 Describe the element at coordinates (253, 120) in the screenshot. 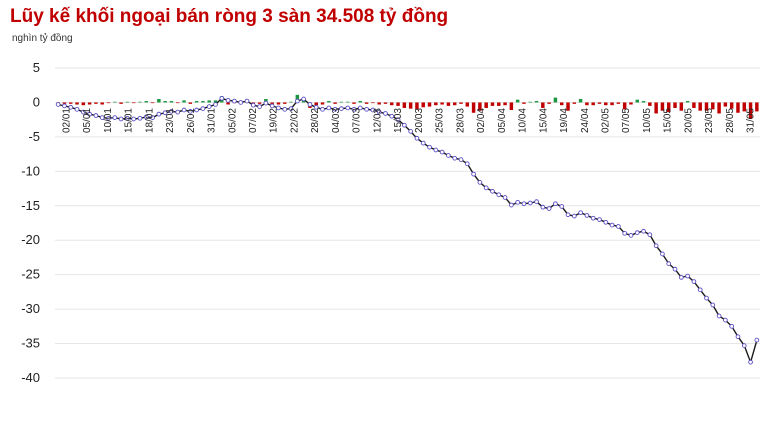

I see `x-tick-label: 07/02` at that location.